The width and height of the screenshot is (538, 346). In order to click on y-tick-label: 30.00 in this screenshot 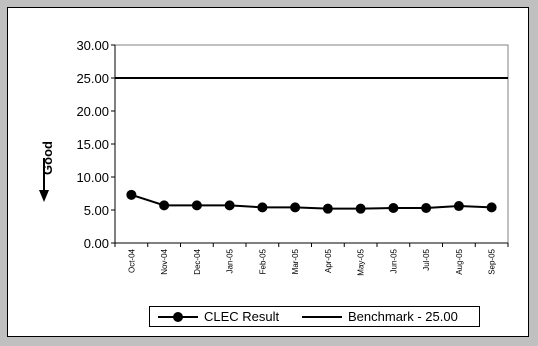, I will do `click(92, 45)`.